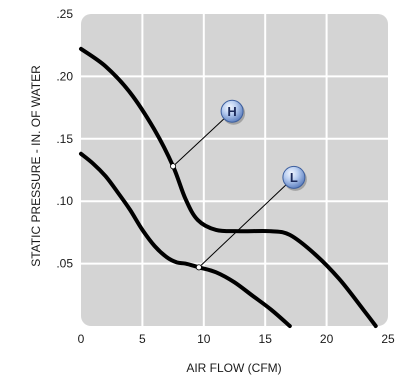  I want to click on badge-l, so click(294, 177).